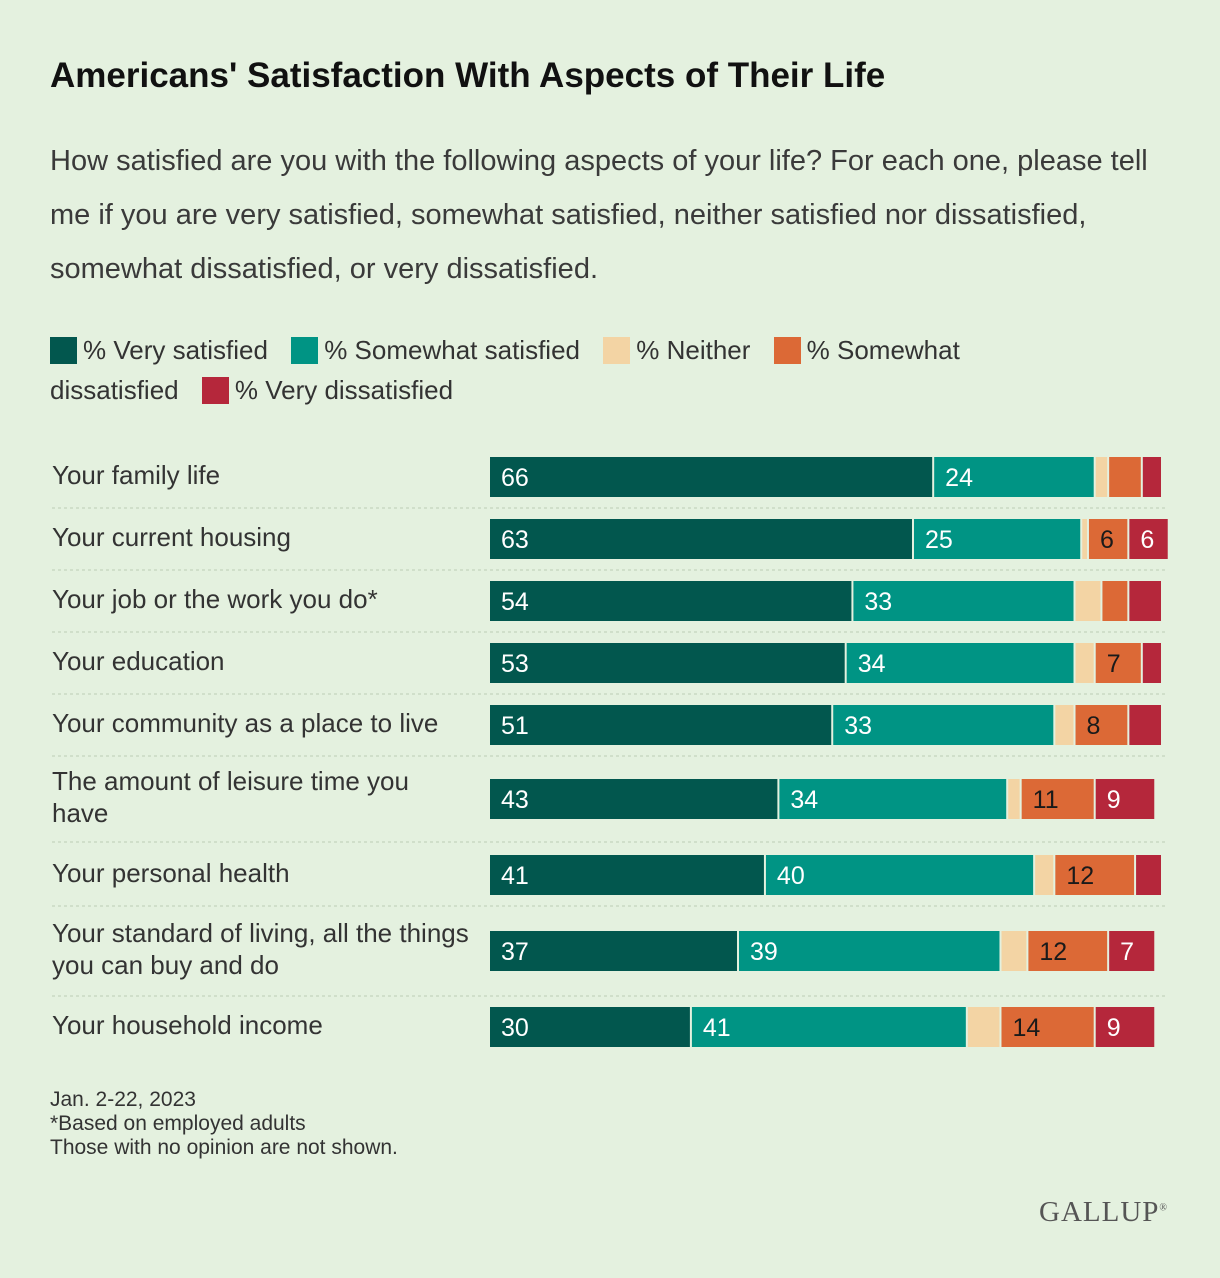  What do you see at coordinates (215, 390) in the screenshot?
I see `legend-swatch-very-dissatisfied` at bounding box center [215, 390].